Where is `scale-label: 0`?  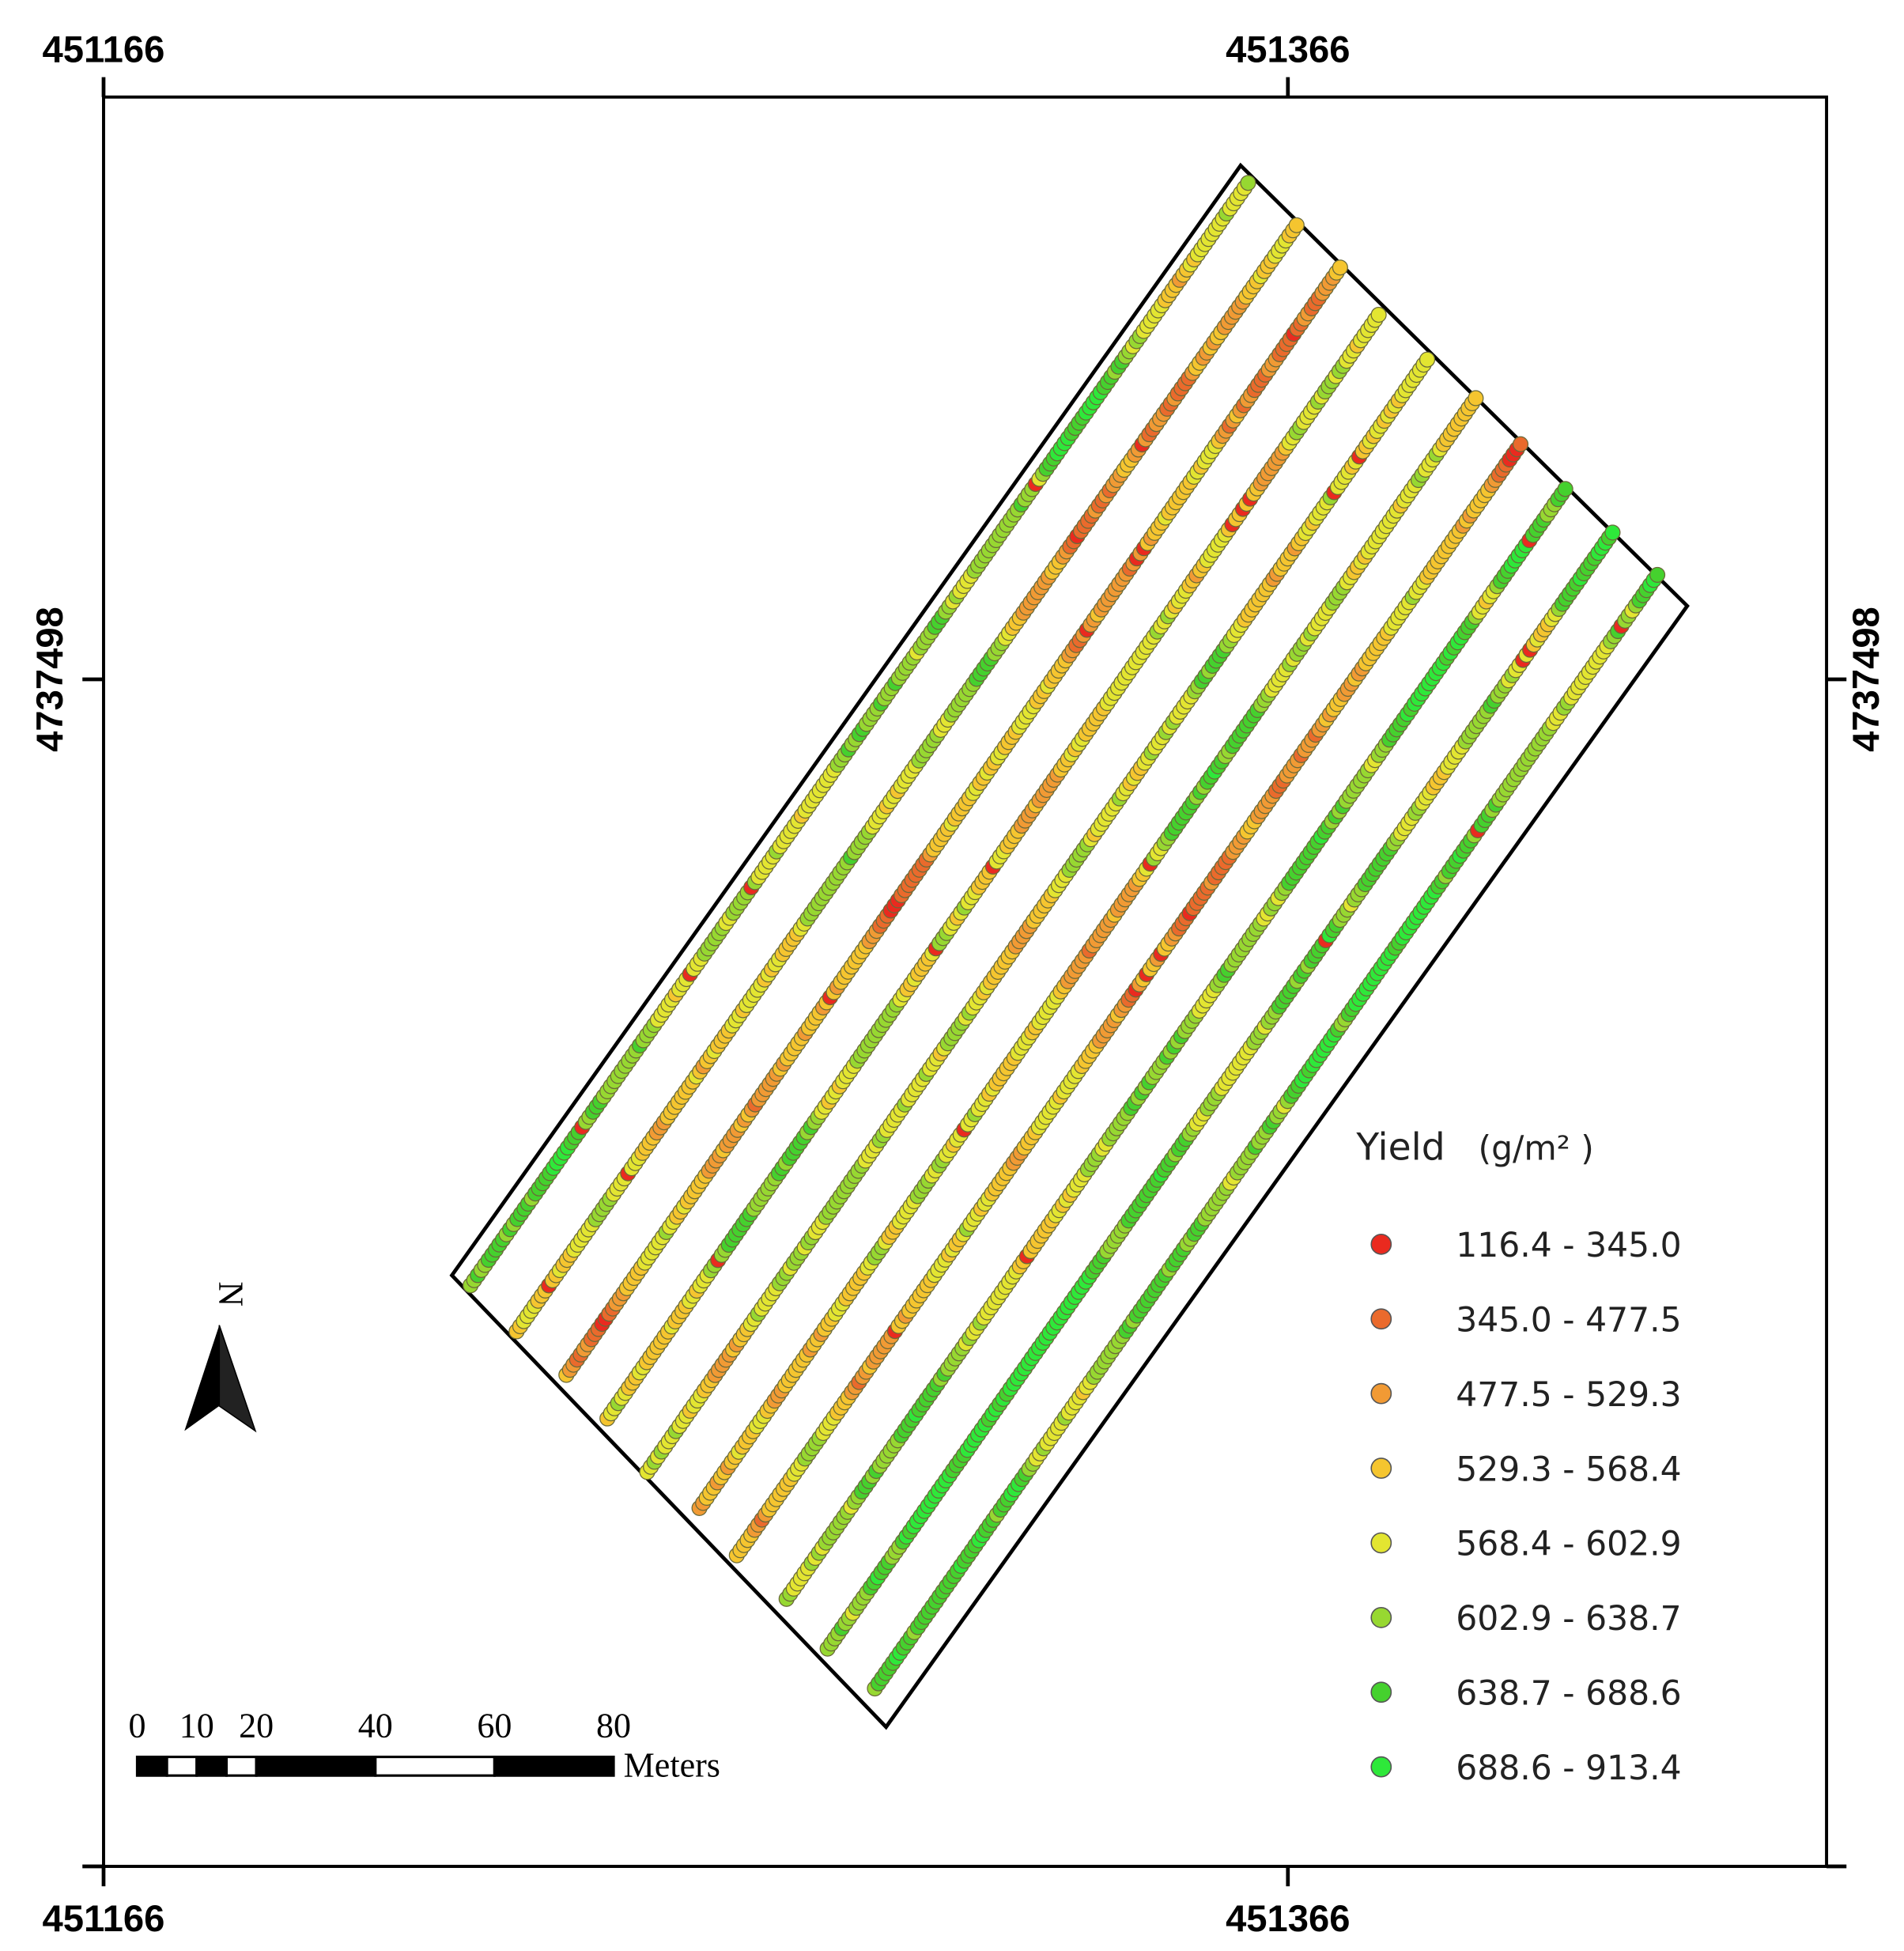
scale-label: 0 is located at coordinates (136, 1725).